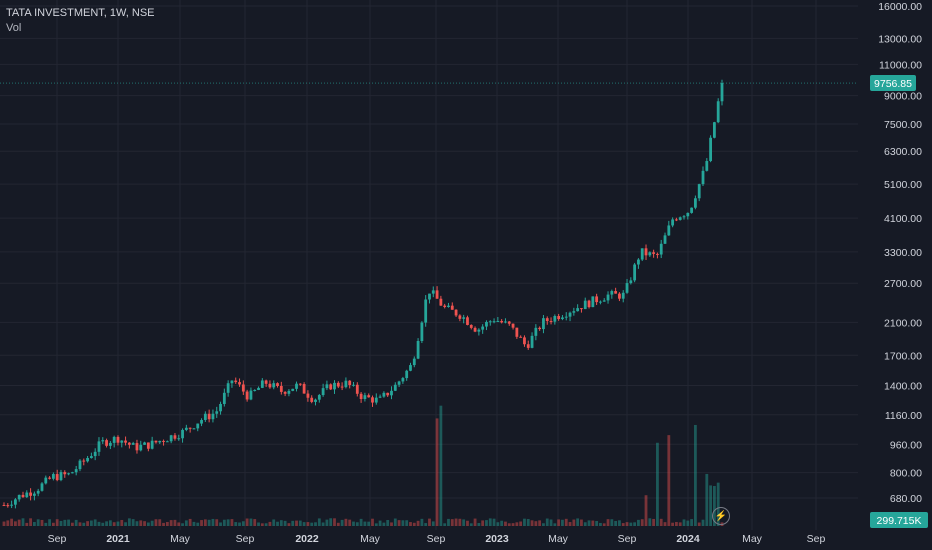 Image resolution: width=932 pixels, height=550 pixels. I want to click on last-price-label: 9756.85, so click(893, 84).